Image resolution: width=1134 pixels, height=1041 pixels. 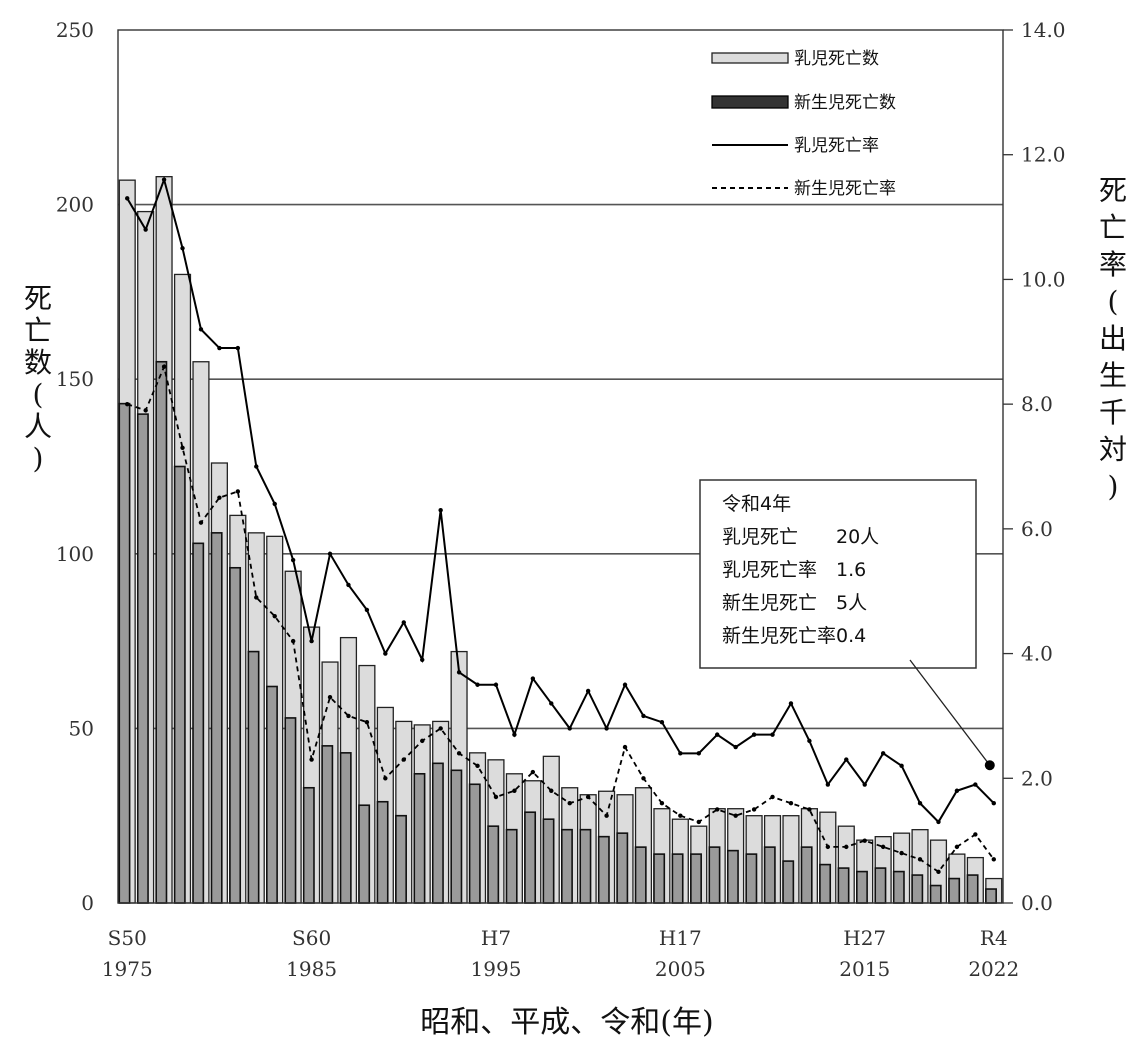 I want to click on annotation-line: 新生児死亡 5人, so click(x=794, y=603).